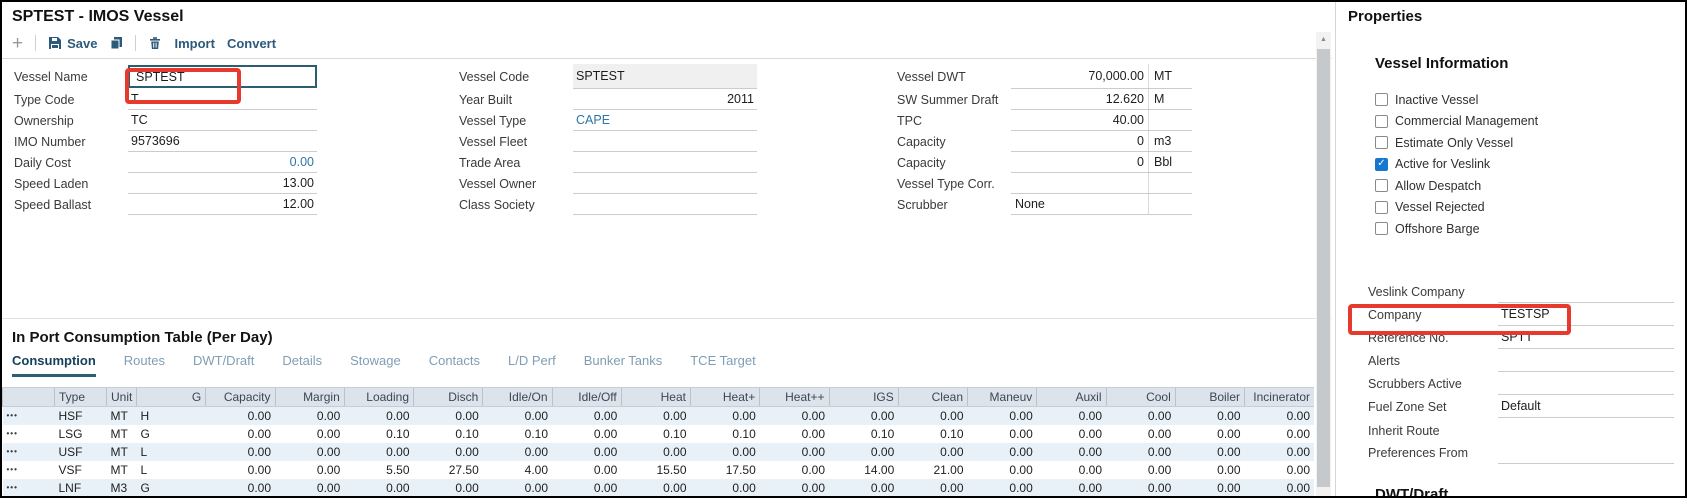 The image size is (1687, 498). I want to click on scrollbar-thumb, so click(1323, 268).